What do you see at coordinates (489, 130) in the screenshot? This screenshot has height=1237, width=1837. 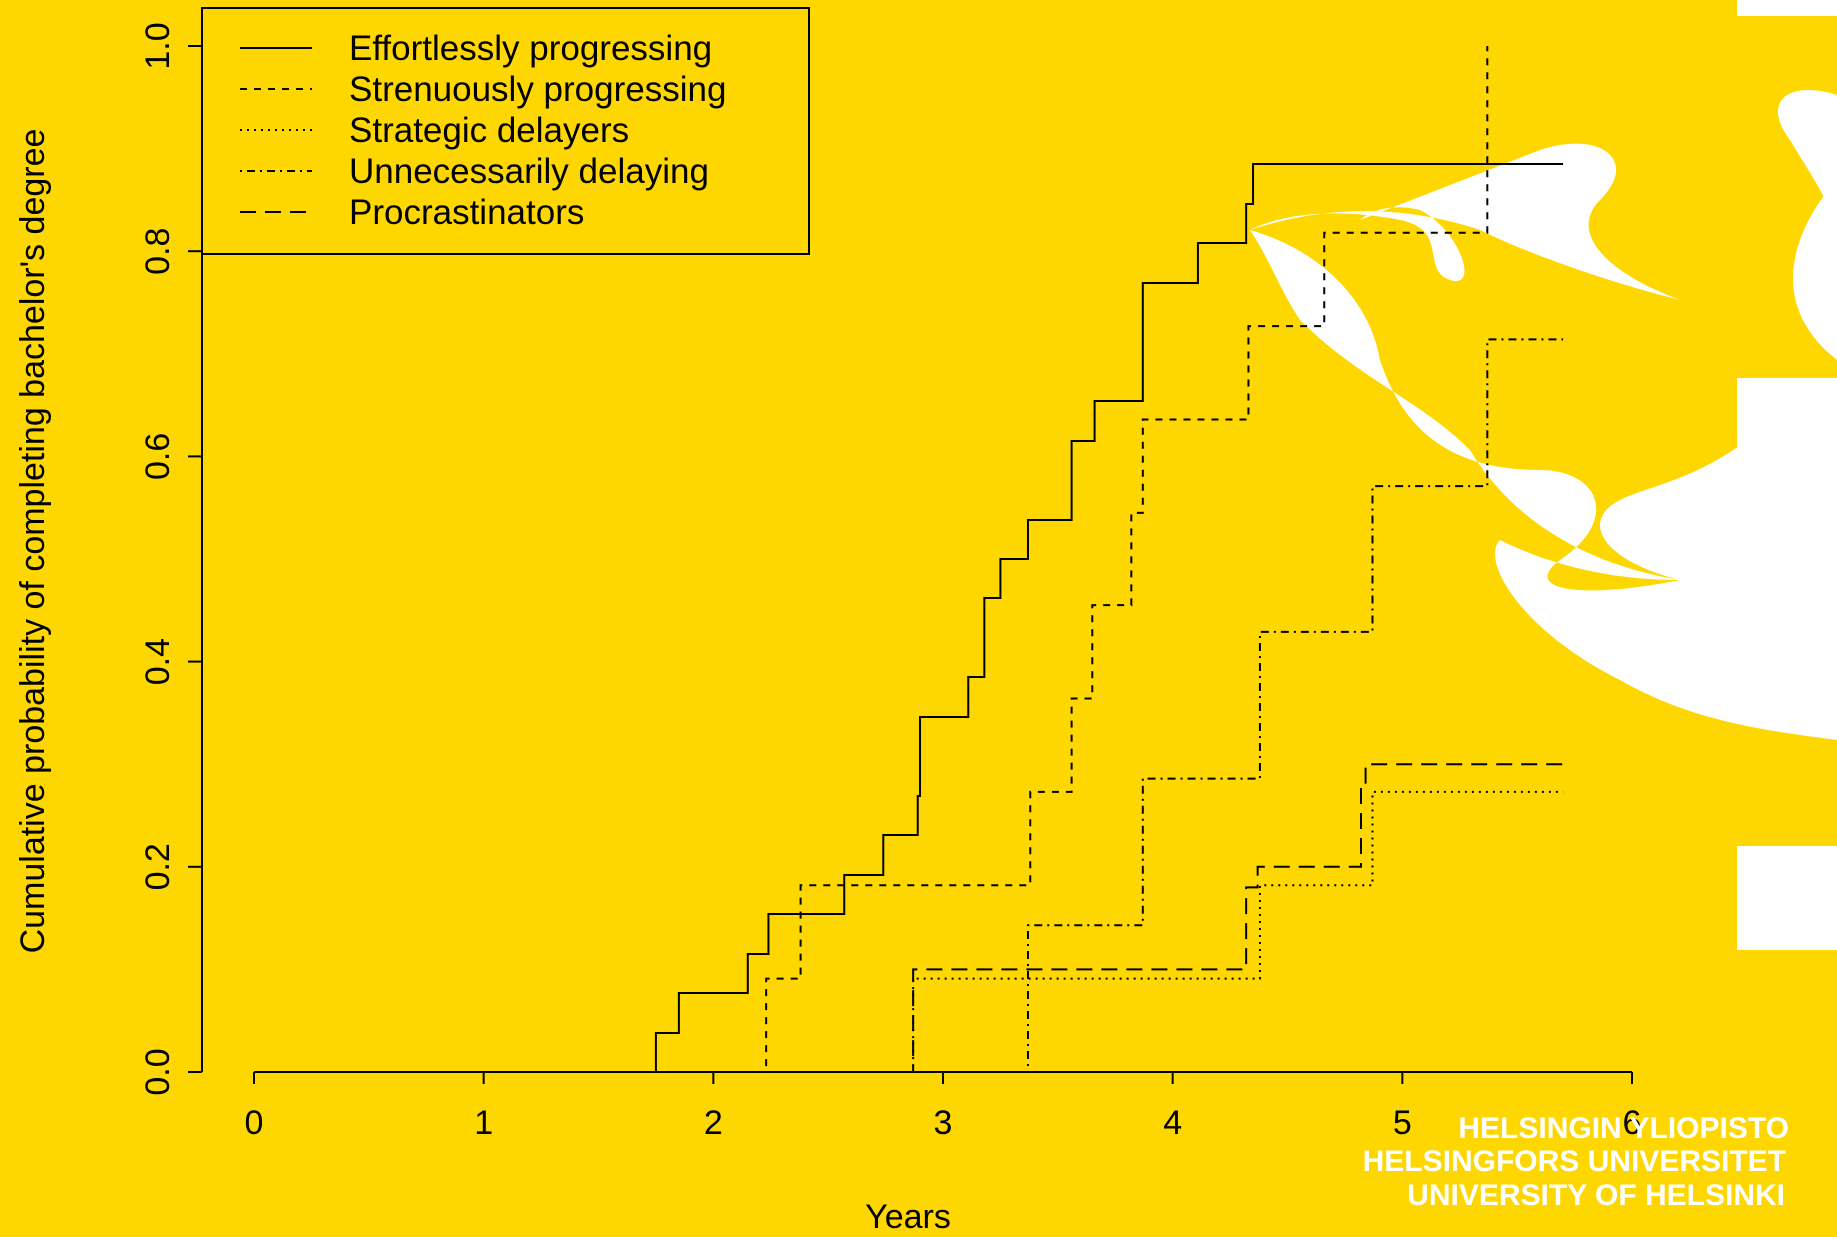 I see `legend-entry-label: Strategic delayers` at bounding box center [489, 130].